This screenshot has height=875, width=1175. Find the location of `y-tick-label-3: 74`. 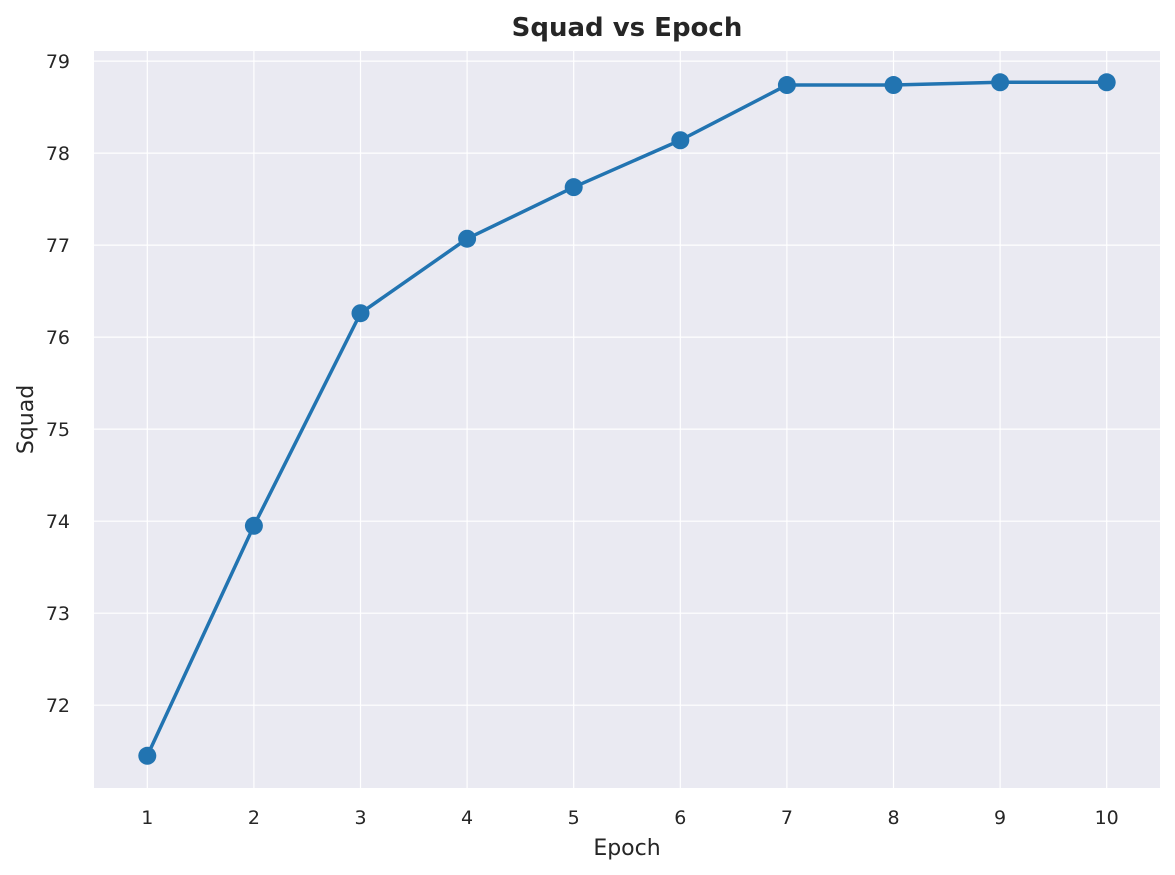

y-tick-label-3: 74 is located at coordinates (58, 522).